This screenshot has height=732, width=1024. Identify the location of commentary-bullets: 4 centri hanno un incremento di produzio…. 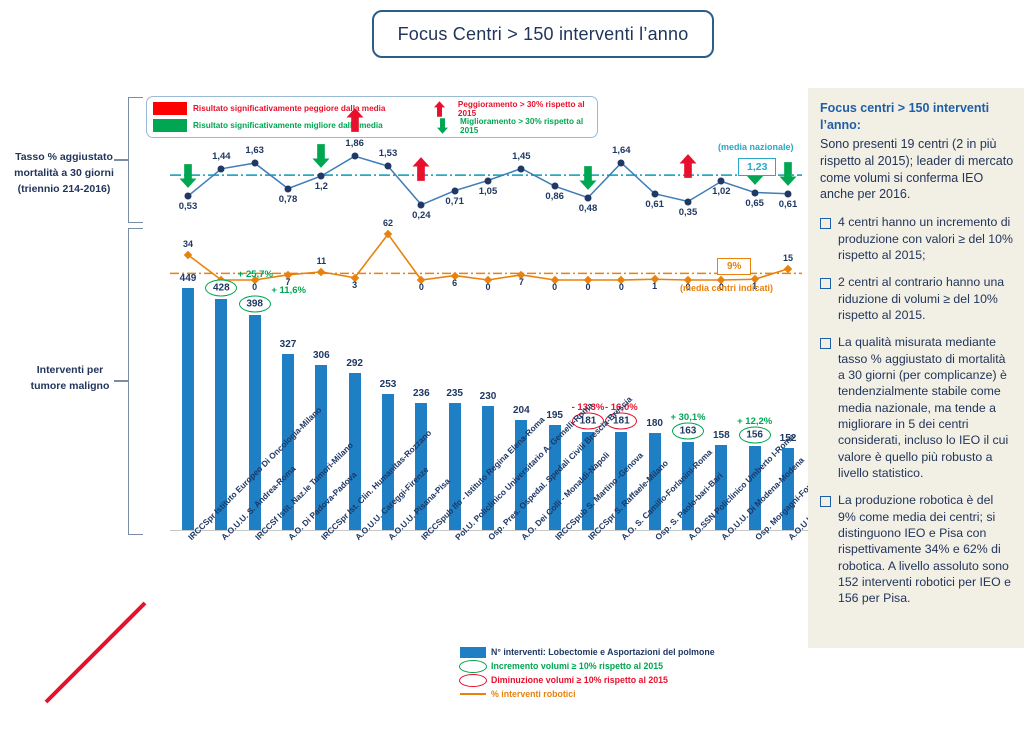
(917, 410).